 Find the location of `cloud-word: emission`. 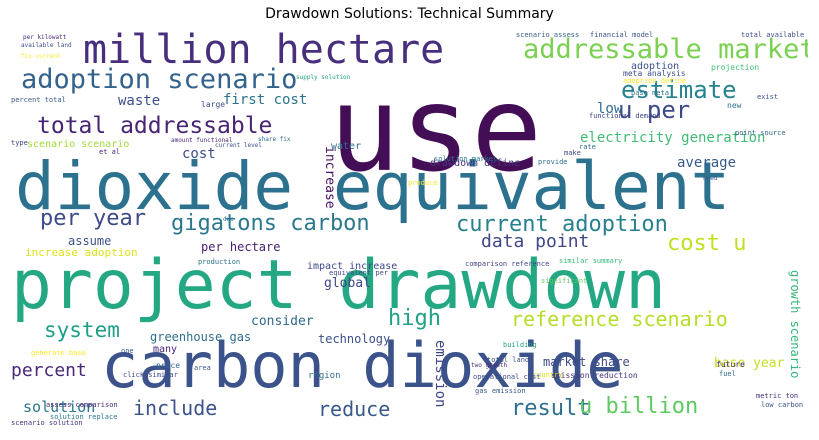

cloud-word: emission is located at coordinates (440, 374).